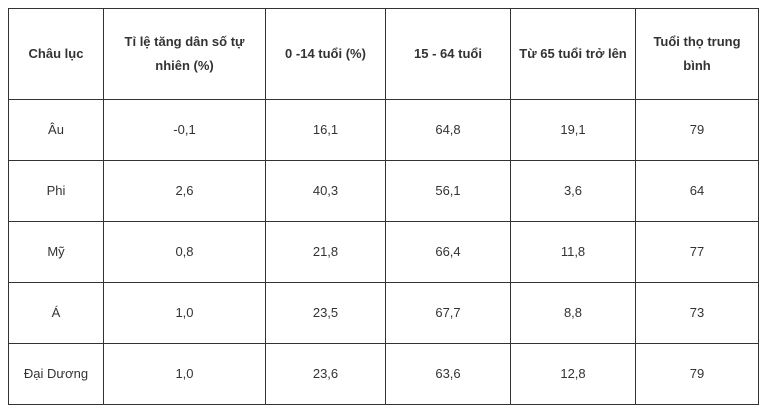 Image resolution: width=768 pixels, height=412 pixels. Describe the element at coordinates (573, 130) in the screenshot. I see `table-cell: 19,1` at that location.